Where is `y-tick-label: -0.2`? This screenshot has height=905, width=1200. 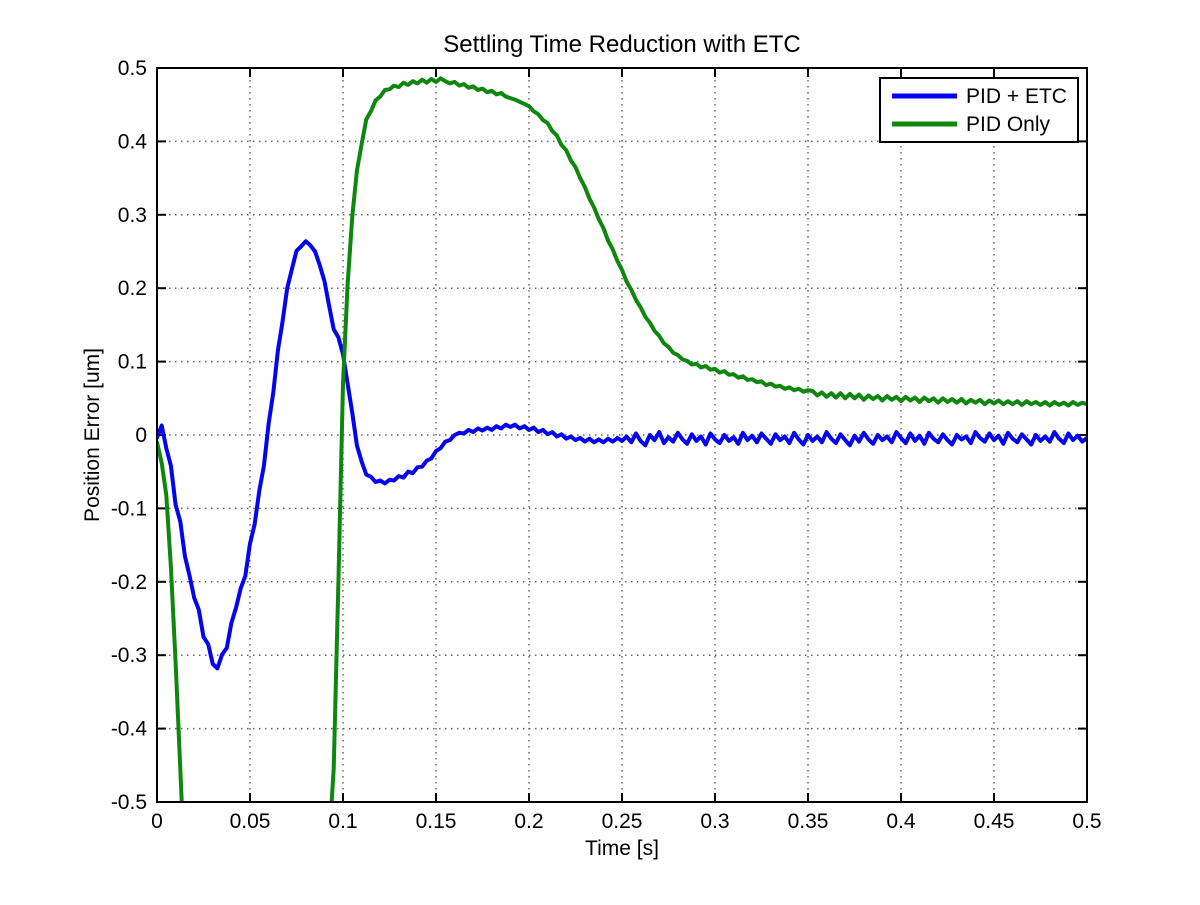
y-tick-label: -0.2 is located at coordinates (129, 582).